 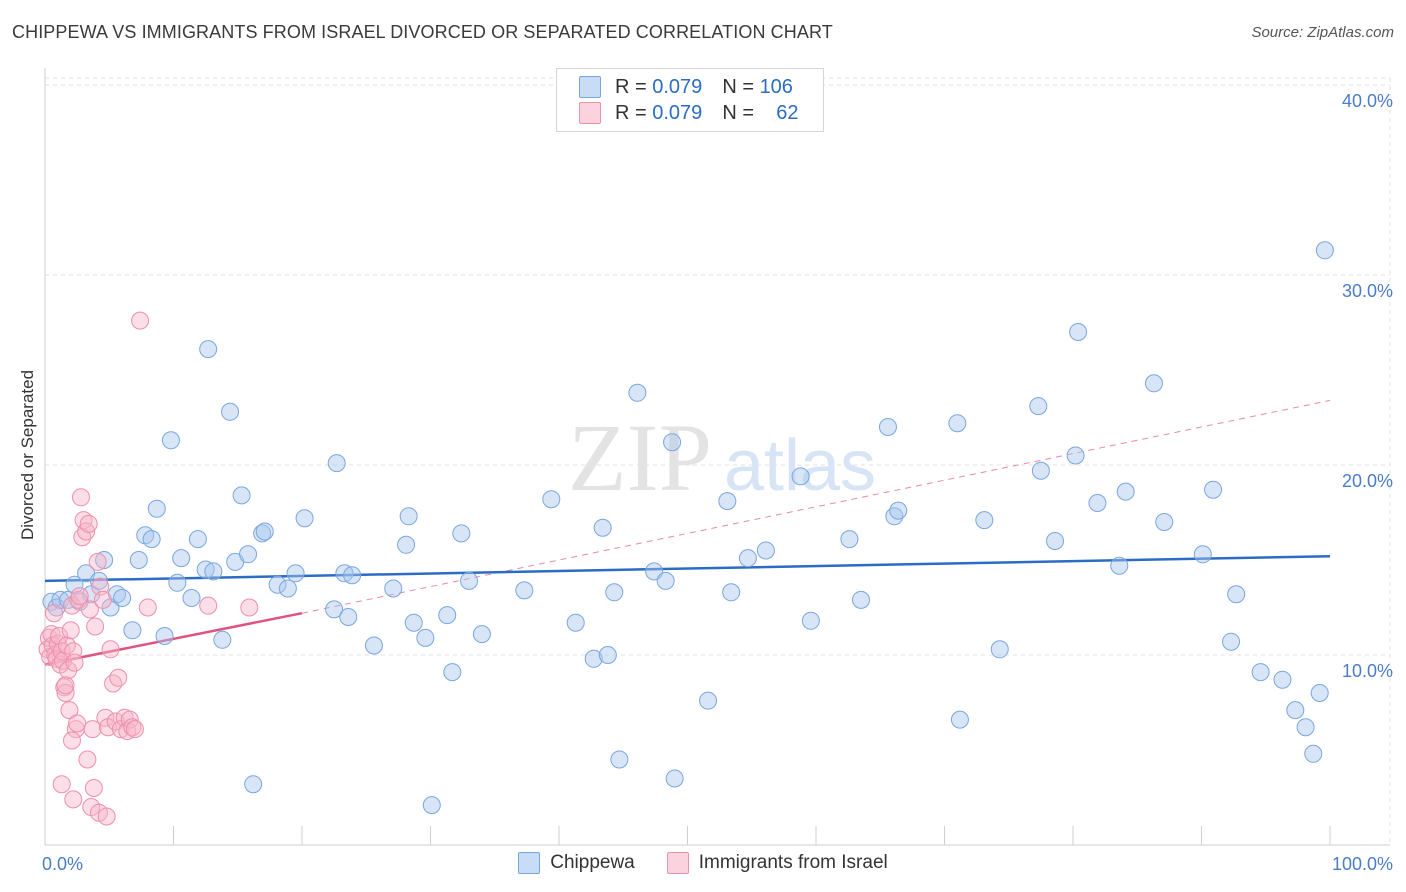 What do you see at coordinates (1367, 386) in the screenshot?
I see `y-tick-labels: 10.0% 20.0% 30.0% 40.0%` at bounding box center [1367, 386].